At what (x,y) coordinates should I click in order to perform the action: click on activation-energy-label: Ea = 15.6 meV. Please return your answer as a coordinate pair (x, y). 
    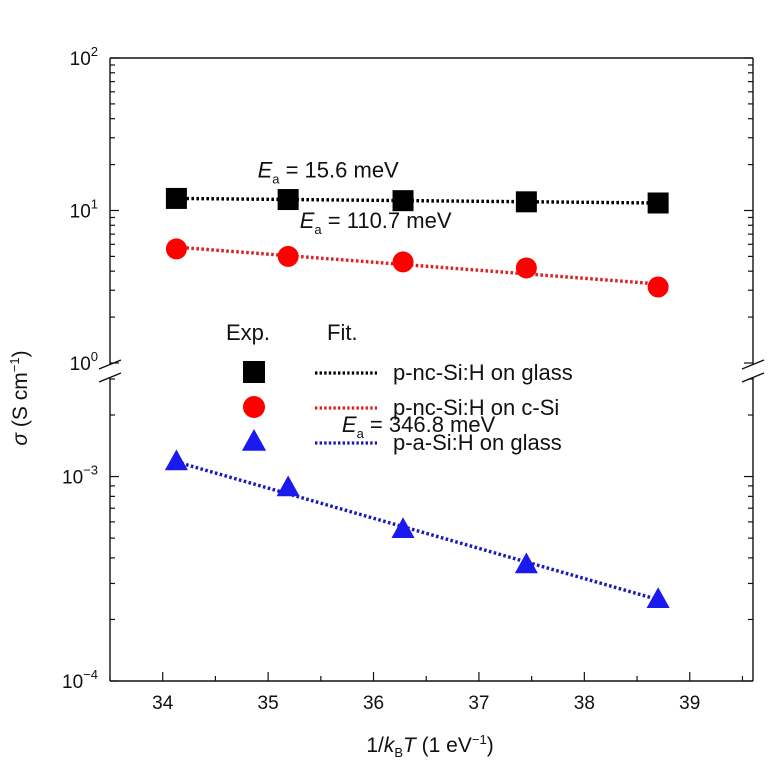
    Looking at the image, I should click on (328, 171).